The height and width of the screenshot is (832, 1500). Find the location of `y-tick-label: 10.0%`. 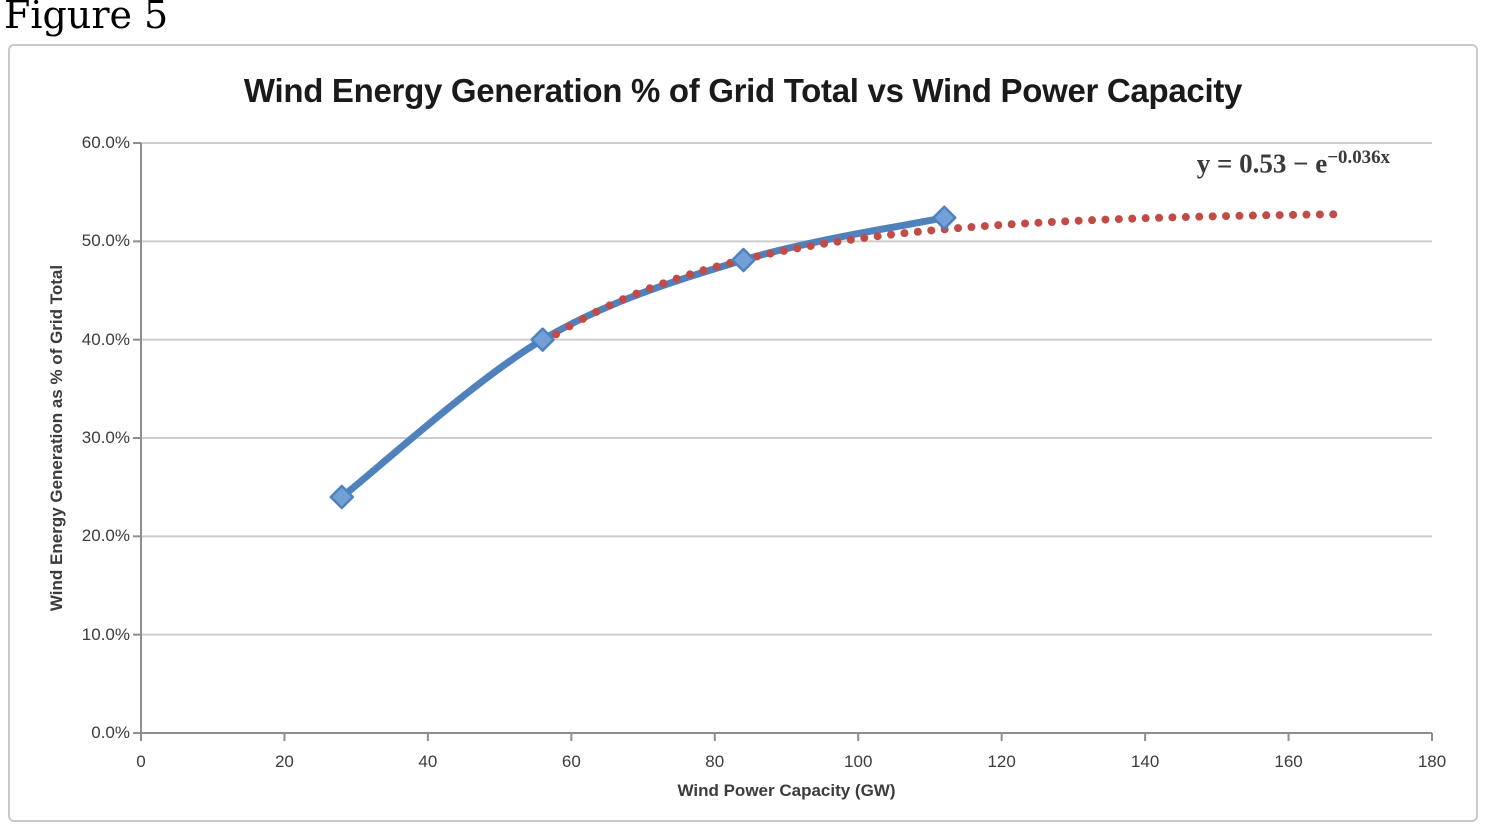

y-tick-label: 10.0% is located at coordinates (105, 634).